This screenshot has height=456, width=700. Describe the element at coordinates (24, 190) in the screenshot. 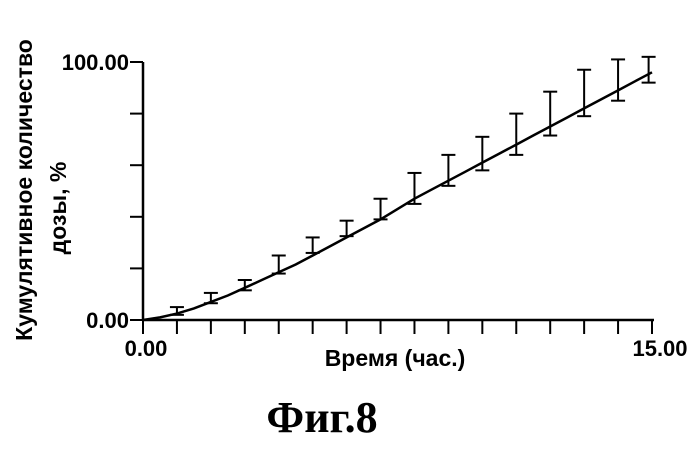

I see `y-axis-title-line1: Кумулятивное количество` at that location.